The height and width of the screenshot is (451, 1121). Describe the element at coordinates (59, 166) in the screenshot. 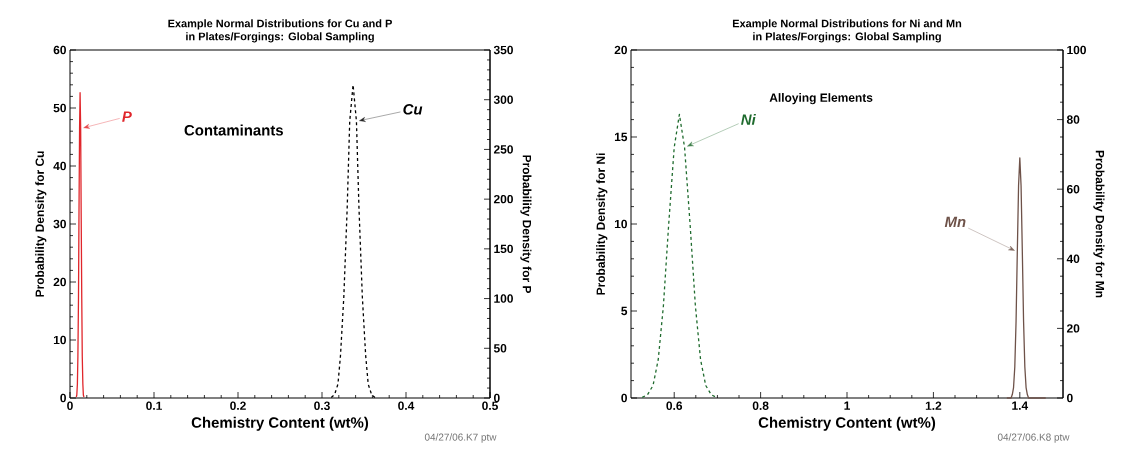

I see `y-tick-label: 40` at that location.